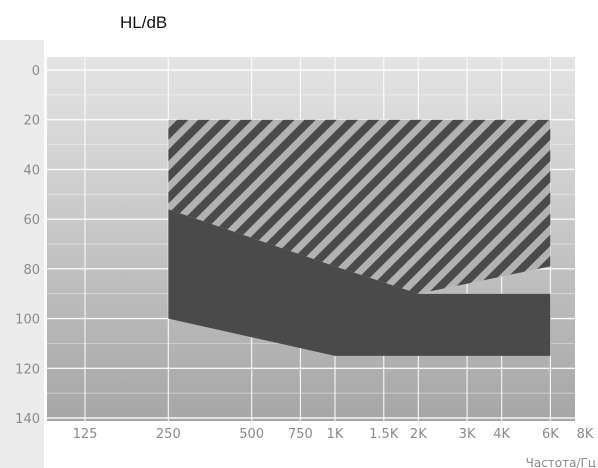 This screenshot has width=598, height=468. Describe the element at coordinates (251, 434) in the screenshot. I see `x-tick-label: 500` at that location.